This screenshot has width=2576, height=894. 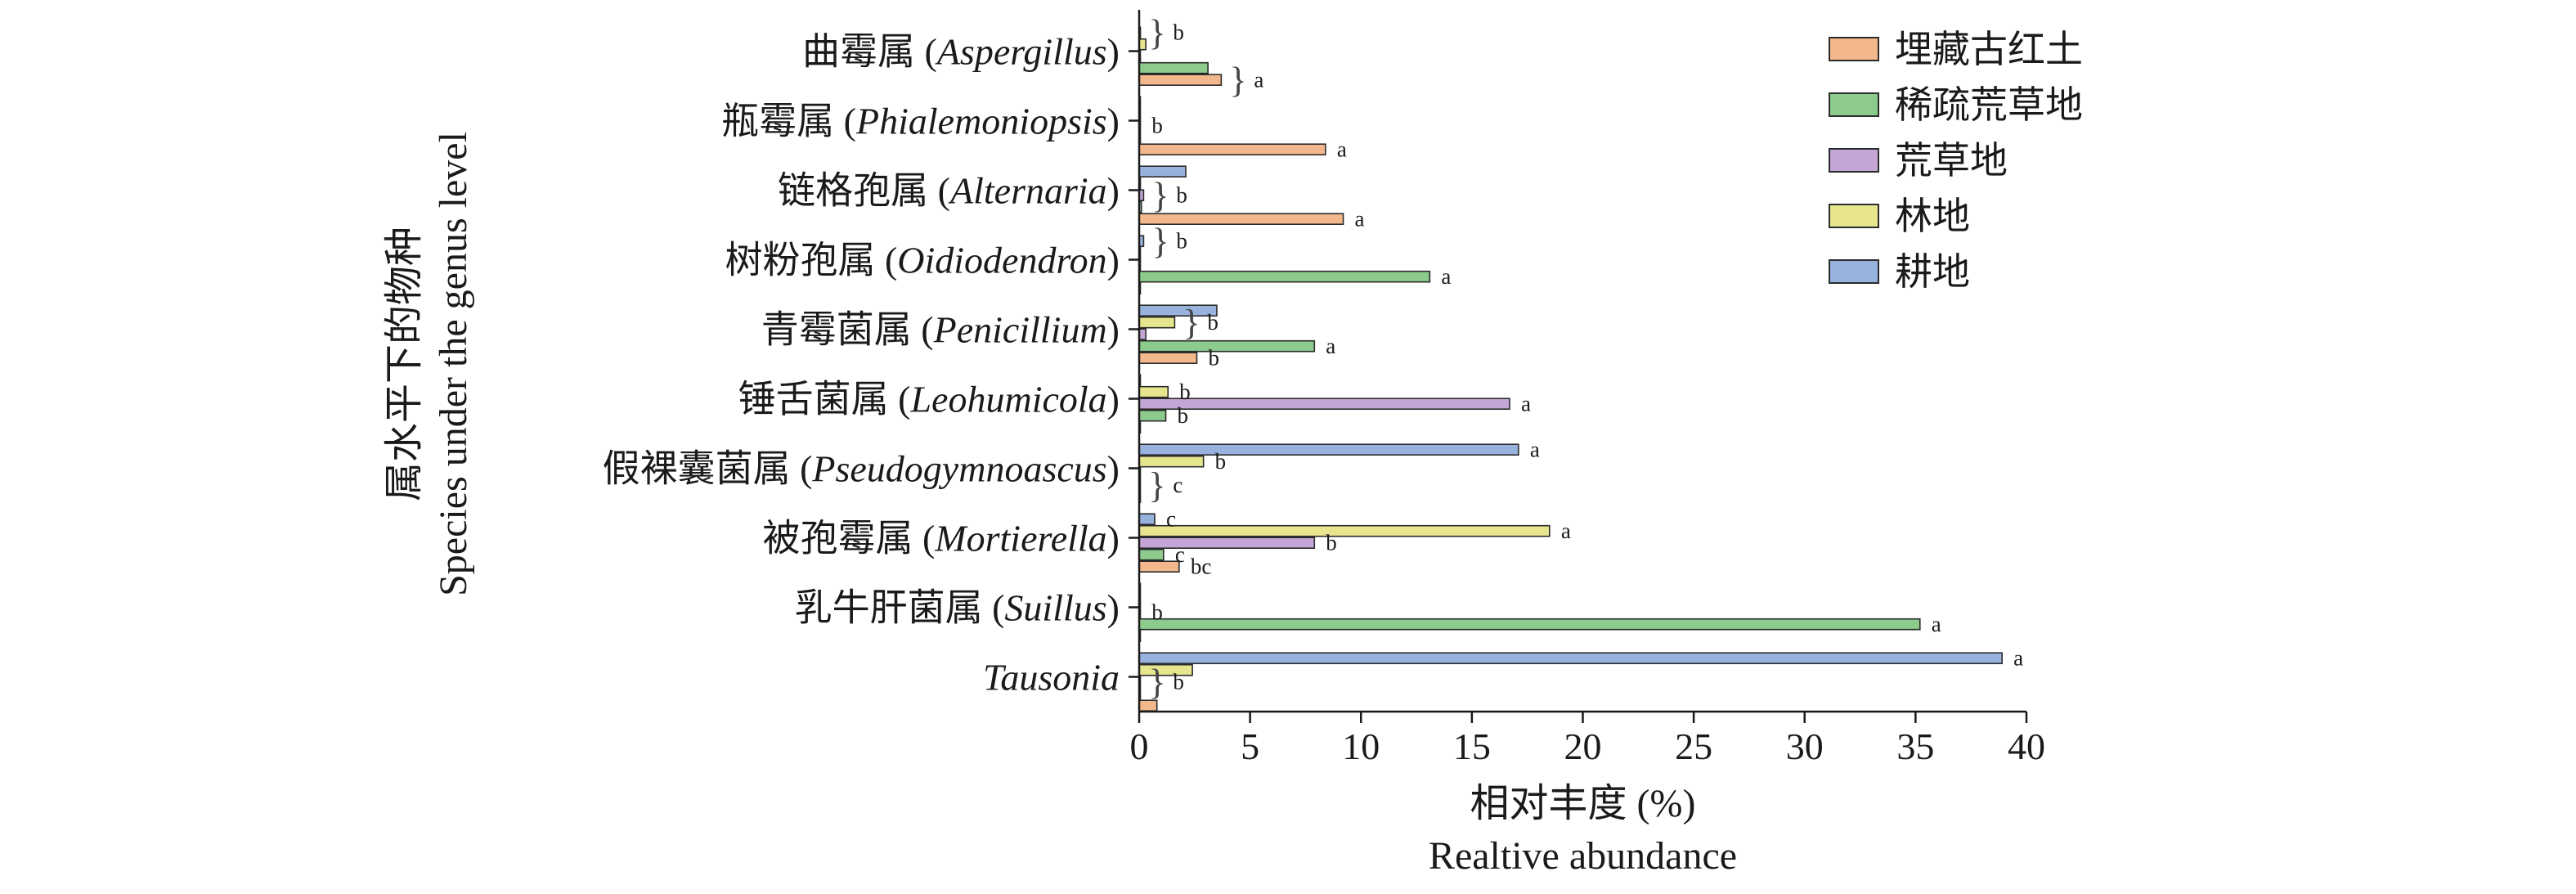 What do you see at coordinates (1805, 746) in the screenshot?
I see `x-tick-label: 30` at bounding box center [1805, 746].